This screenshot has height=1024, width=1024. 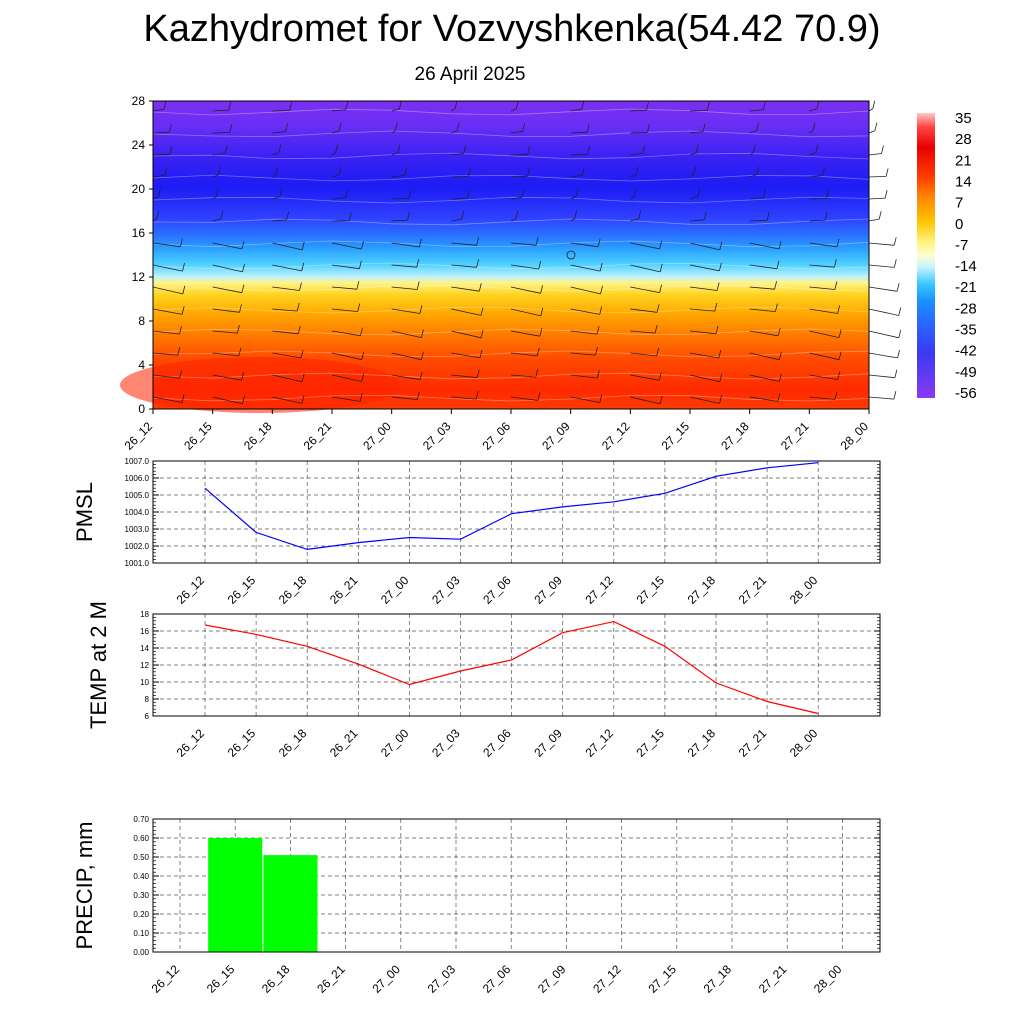 What do you see at coordinates (516, 665) in the screenshot?
I see `panel-frame` at bounding box center [516, 665].